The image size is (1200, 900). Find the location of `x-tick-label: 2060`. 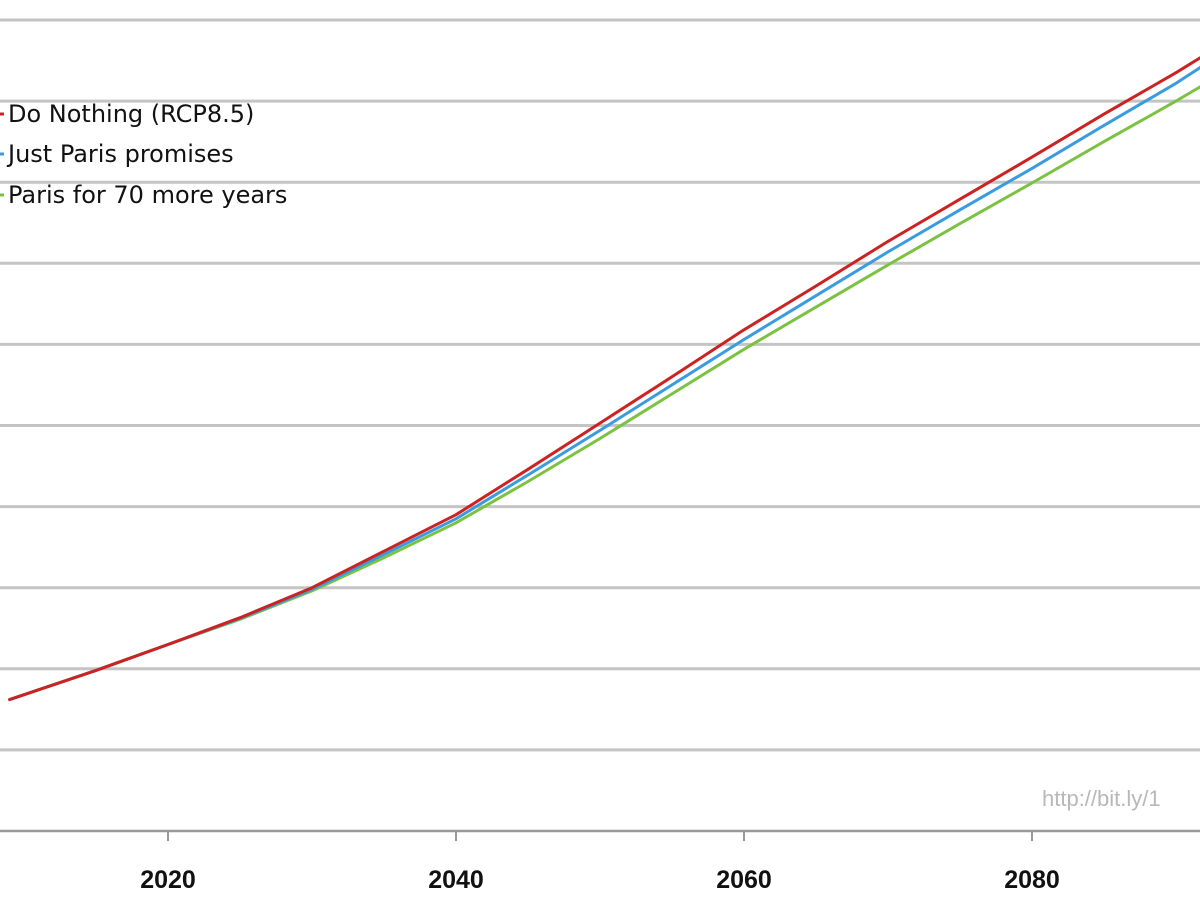

x-tick-label: 2060 is located at coordinates (744, 880).